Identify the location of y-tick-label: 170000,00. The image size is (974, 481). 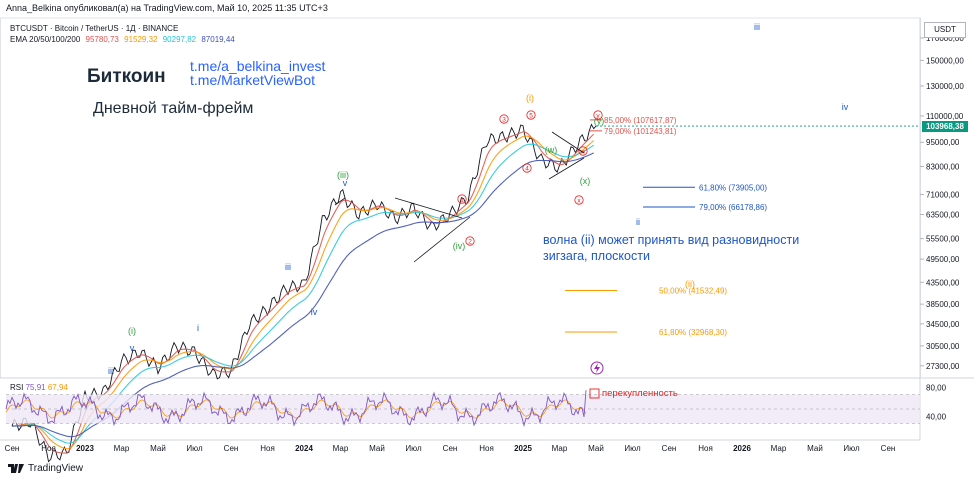
(945, 38).